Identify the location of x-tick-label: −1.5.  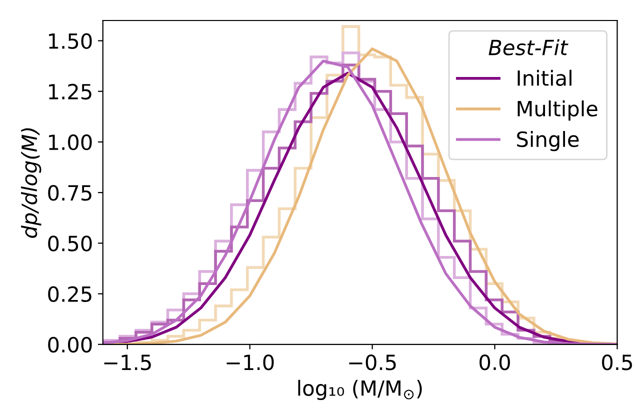
(127, 362).